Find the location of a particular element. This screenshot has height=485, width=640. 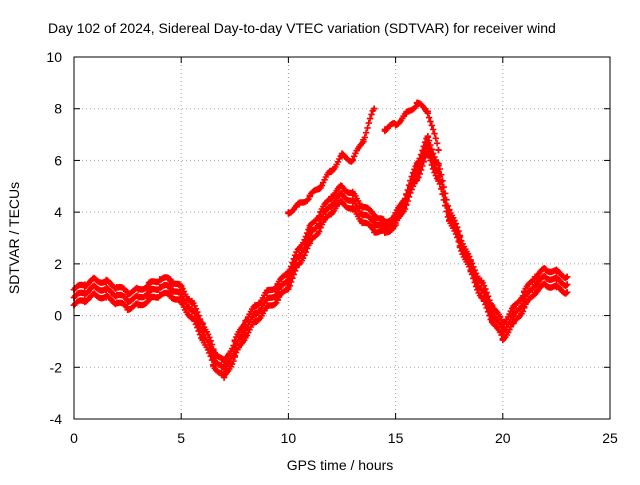

x-tick-label: 15 is located at coordinates (396, 438).